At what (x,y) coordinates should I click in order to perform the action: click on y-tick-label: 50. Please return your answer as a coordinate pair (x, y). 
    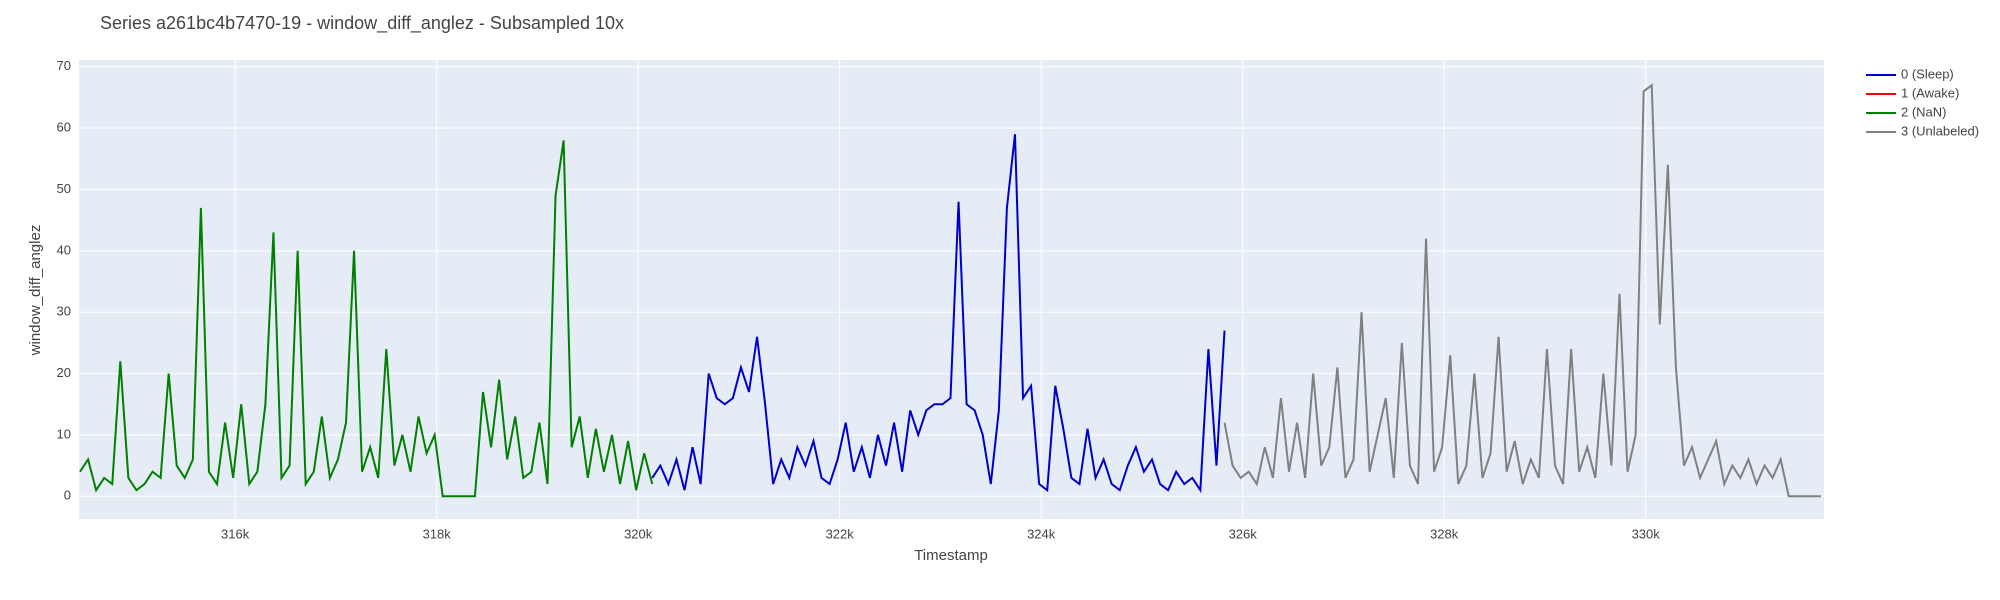
    Looking at the image, I should click on (64, 188).